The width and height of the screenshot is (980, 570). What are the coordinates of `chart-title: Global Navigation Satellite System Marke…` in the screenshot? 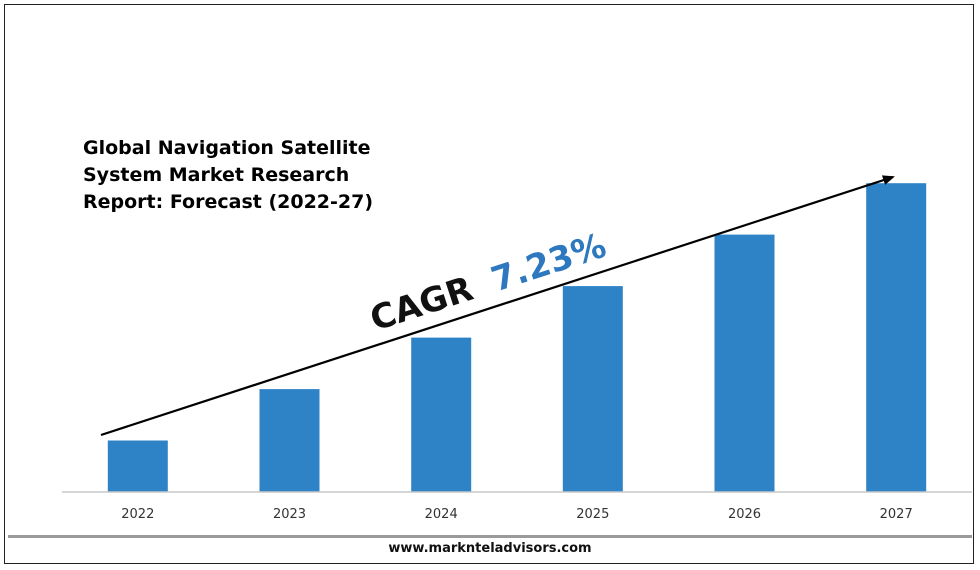 It's located at (248, 175).